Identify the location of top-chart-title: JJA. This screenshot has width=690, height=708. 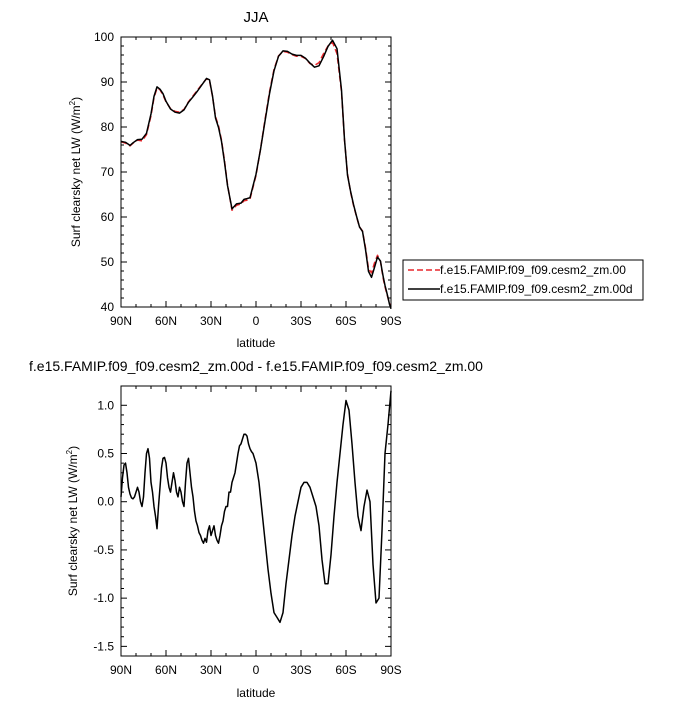
(255, 17).